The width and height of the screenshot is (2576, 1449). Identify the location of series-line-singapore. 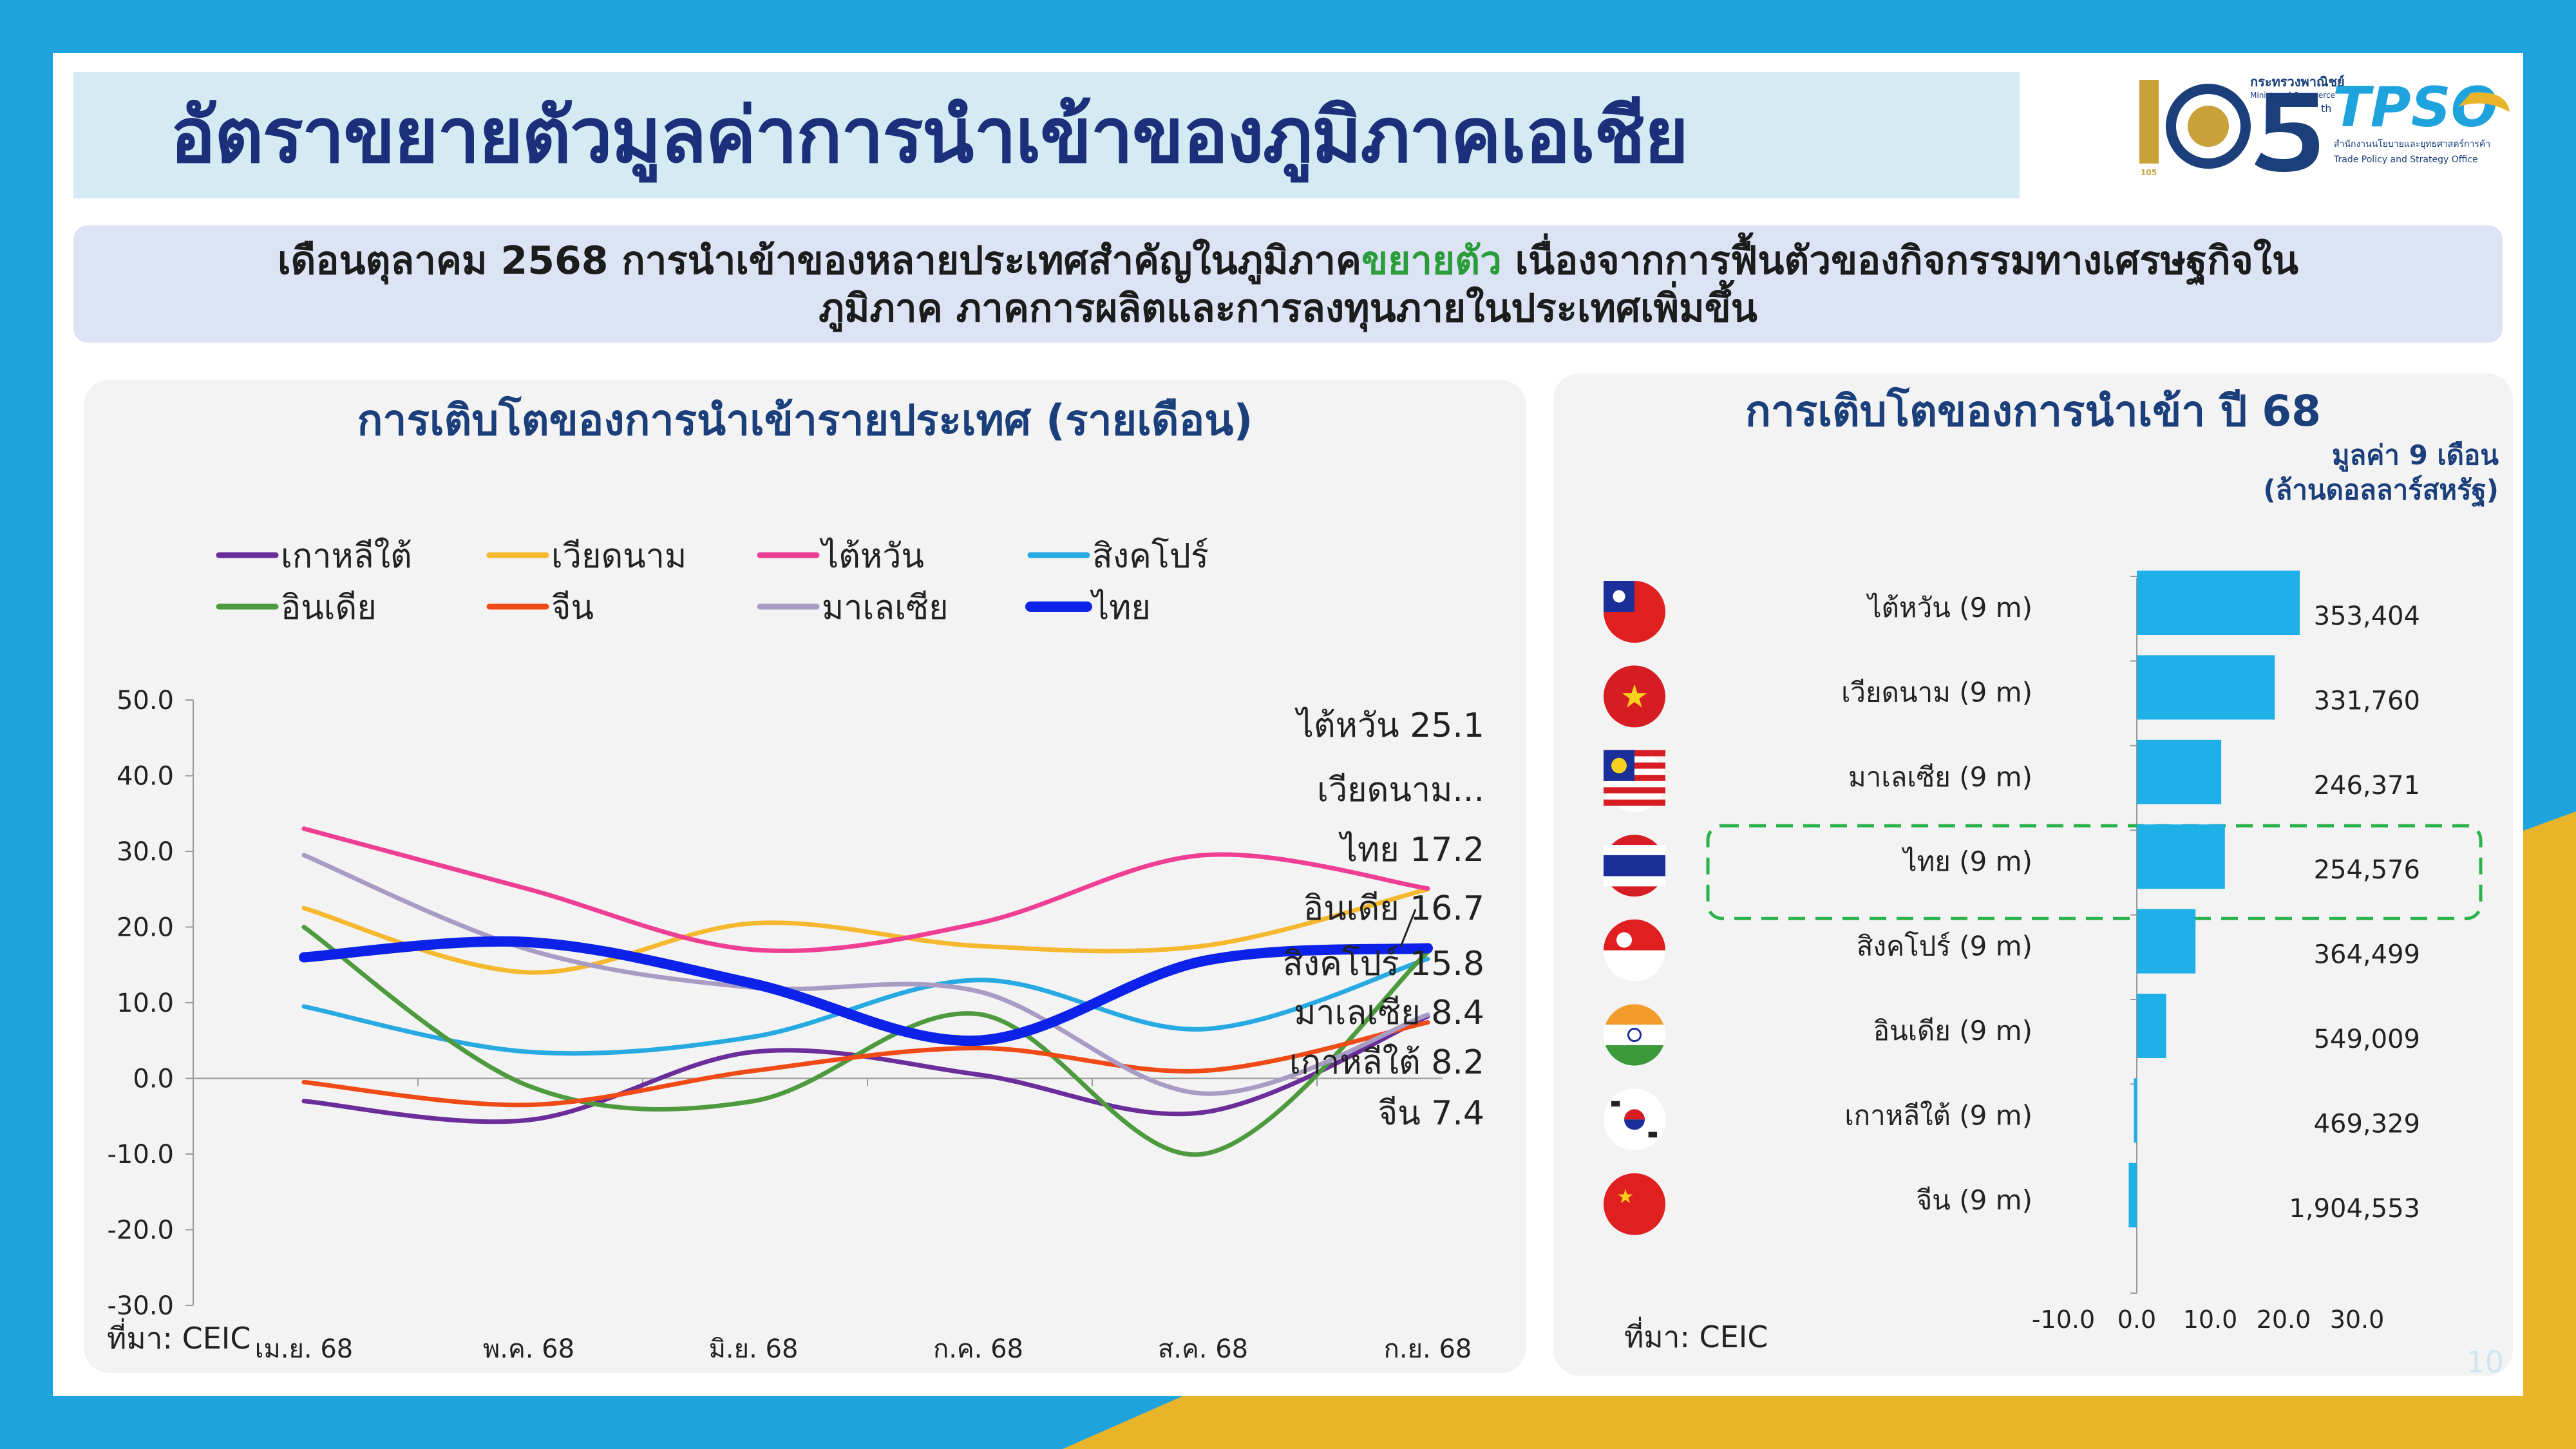
(866, 1006).